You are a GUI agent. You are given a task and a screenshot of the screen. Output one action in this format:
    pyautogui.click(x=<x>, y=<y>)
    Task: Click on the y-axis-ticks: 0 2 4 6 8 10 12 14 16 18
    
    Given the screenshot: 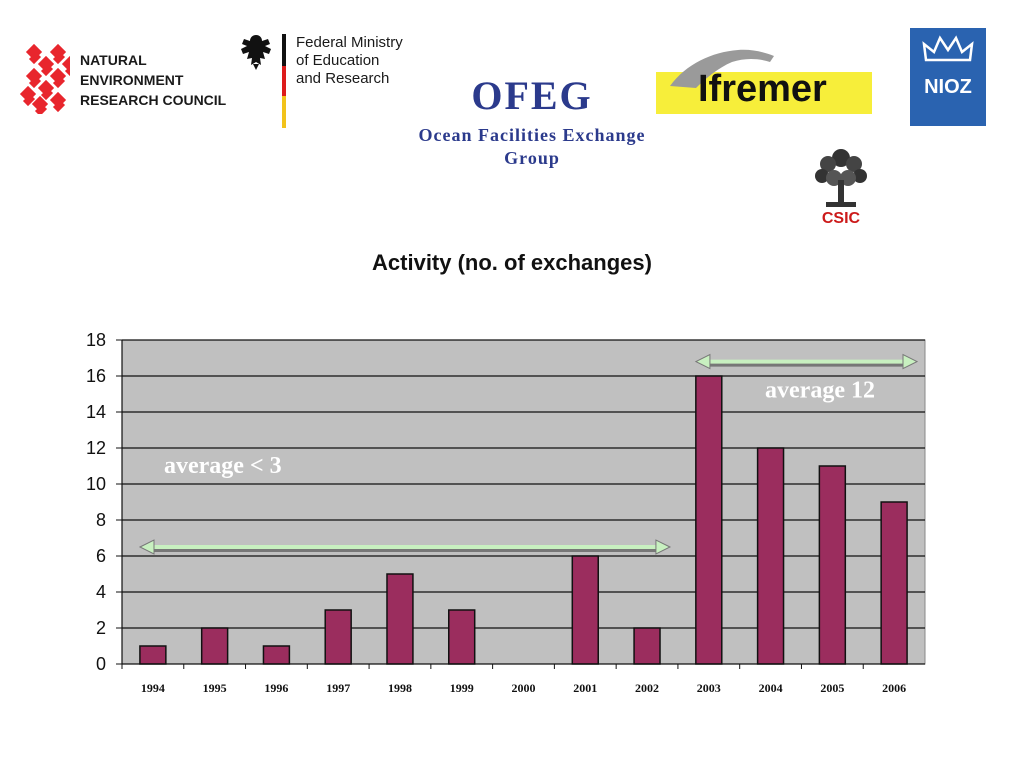 What is the action you would take?
    pyautogui.click(x=104, y=502)
    